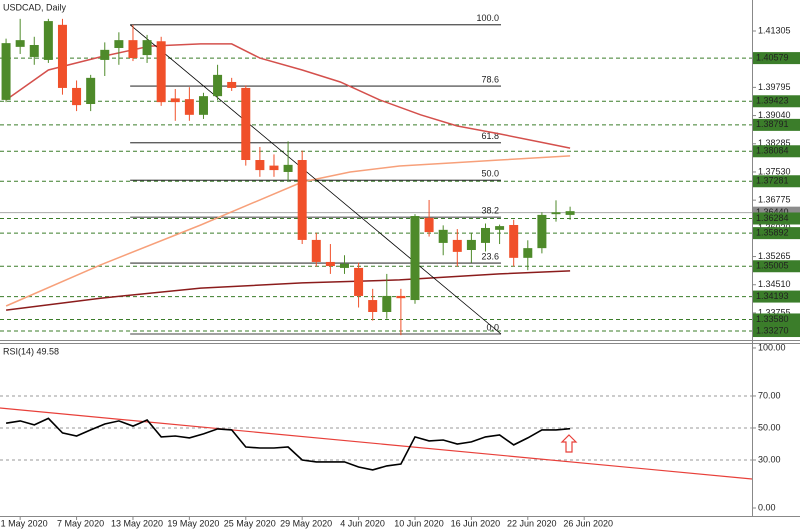 The height and width of the screenshot is (532, 800). Describe the element at coordinates (569, 443) in the screenshot. I see `up-arrow` at that location.